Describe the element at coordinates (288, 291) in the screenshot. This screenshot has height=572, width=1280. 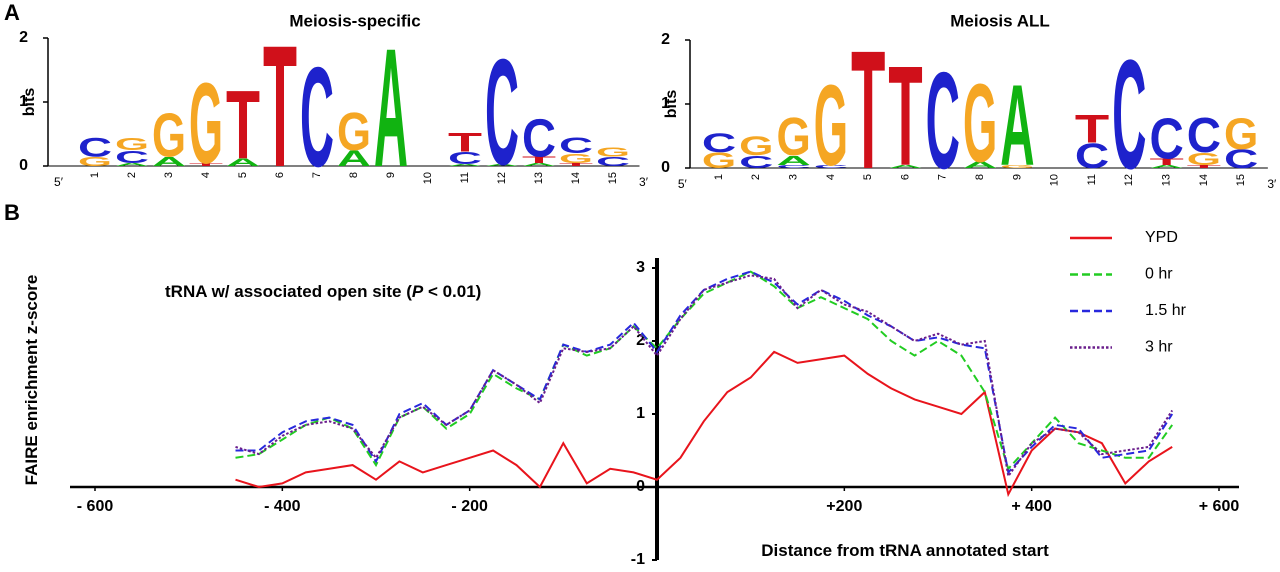
I see `annotation-part: tRNA w/ associated open site (` at that location.